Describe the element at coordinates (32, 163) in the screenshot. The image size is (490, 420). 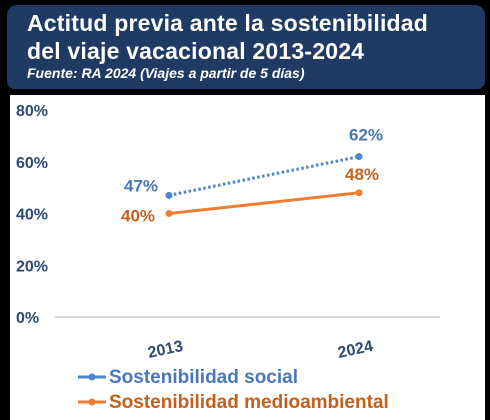
I see `y-tick-label: 60%` at that location.